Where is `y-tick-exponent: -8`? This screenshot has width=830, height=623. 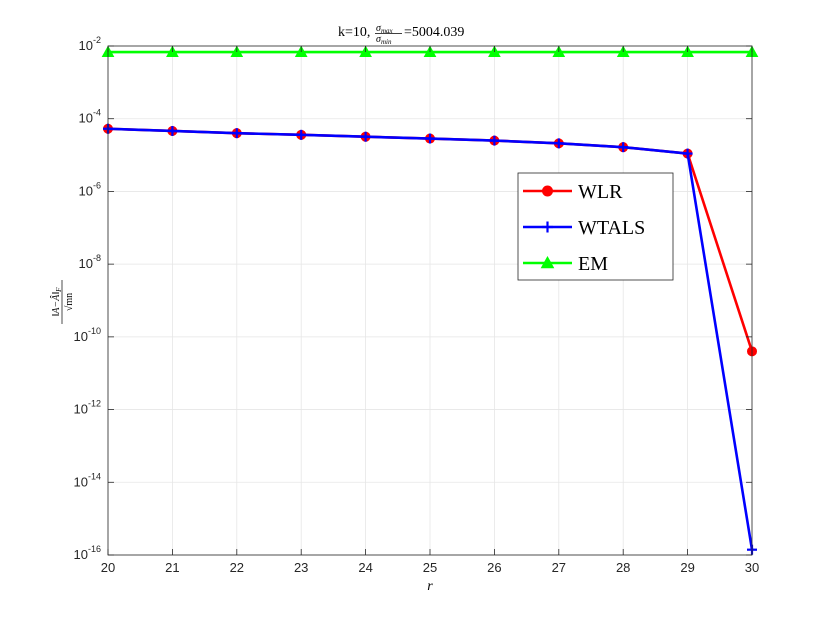
y-tick-exponent: -8 is located at coordinates (97, 258).